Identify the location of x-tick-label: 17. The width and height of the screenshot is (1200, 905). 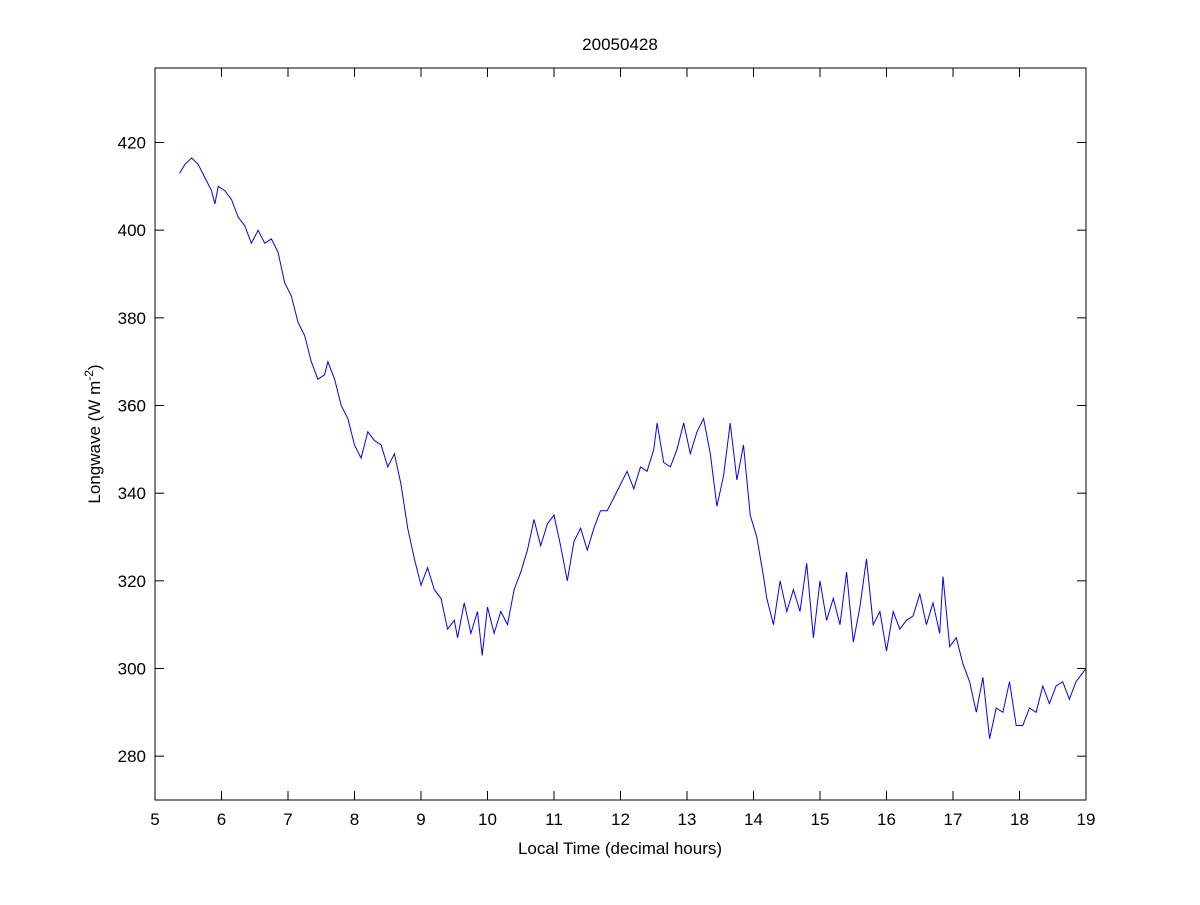
(953, 819).